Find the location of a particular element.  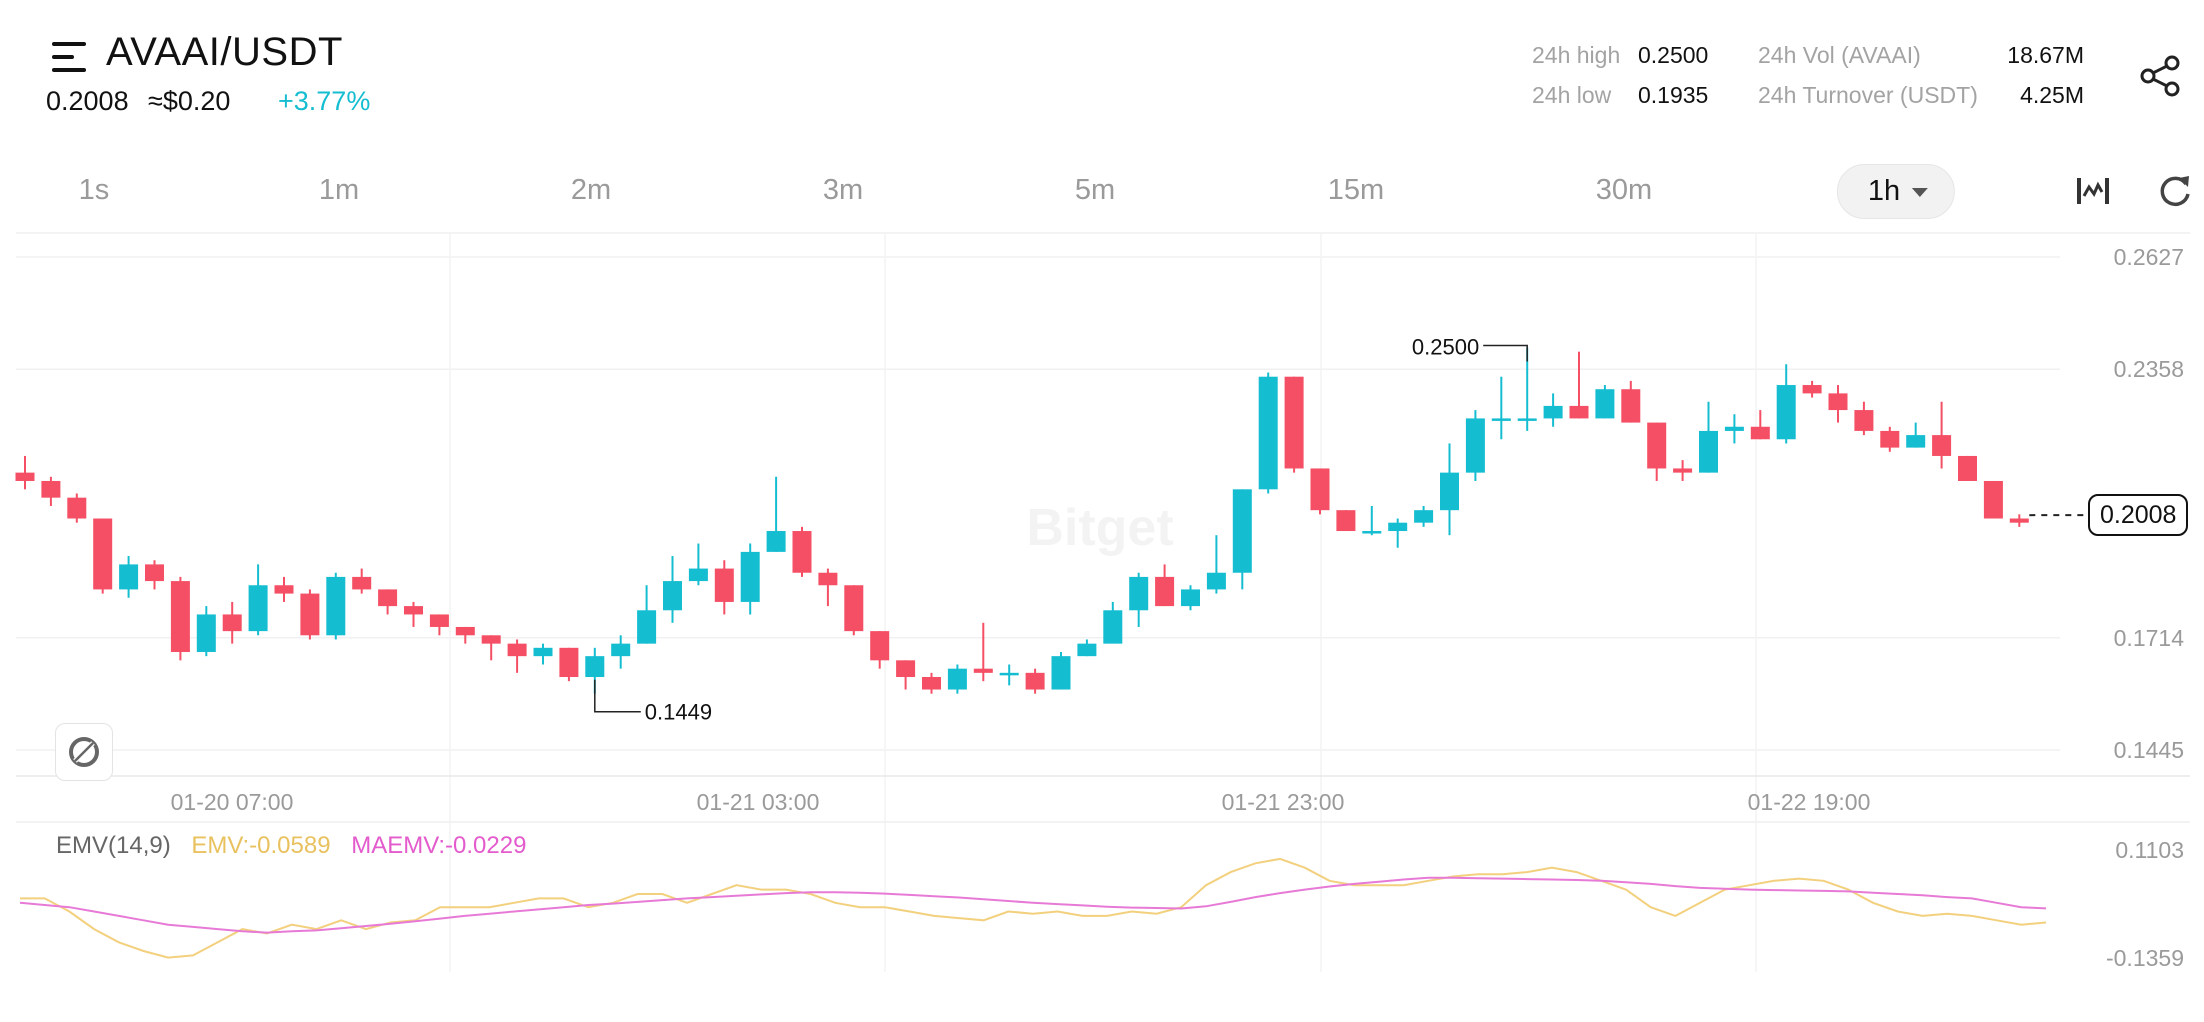

price-tick-label: 0.1445 is located at coordinates (2149, 750).